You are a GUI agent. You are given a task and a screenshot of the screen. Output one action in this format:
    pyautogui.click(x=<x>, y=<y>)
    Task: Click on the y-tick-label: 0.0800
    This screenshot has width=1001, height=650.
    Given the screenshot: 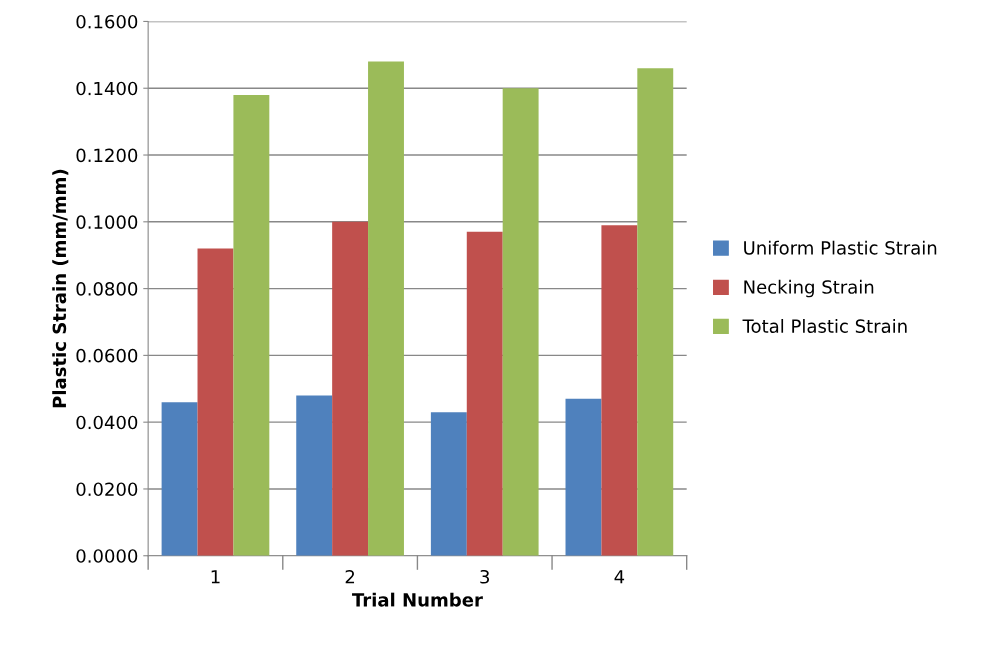 What is the action you would take?
    pyautogui.click(x=107, y=289)
    